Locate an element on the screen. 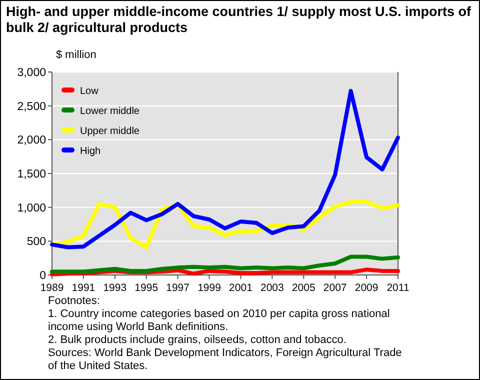  x-tick-label: 2009 is located at coordinates (366, 288).